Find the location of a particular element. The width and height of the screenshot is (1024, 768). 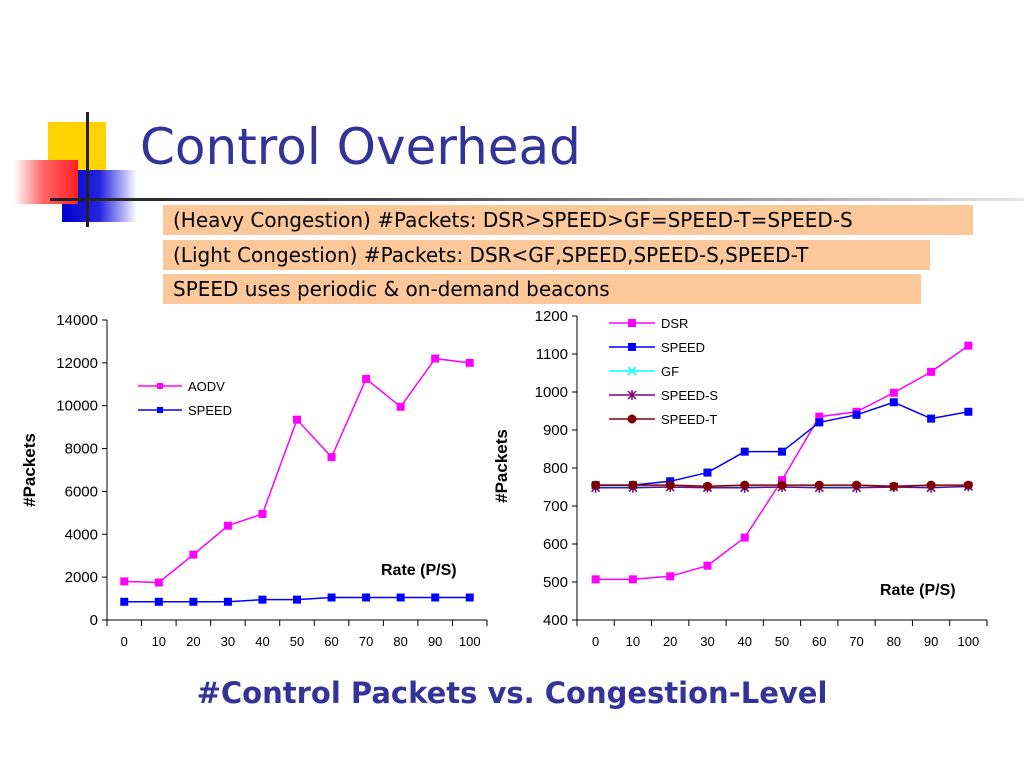

y-tick-label: 1200 is located at coordinates (551, 316).